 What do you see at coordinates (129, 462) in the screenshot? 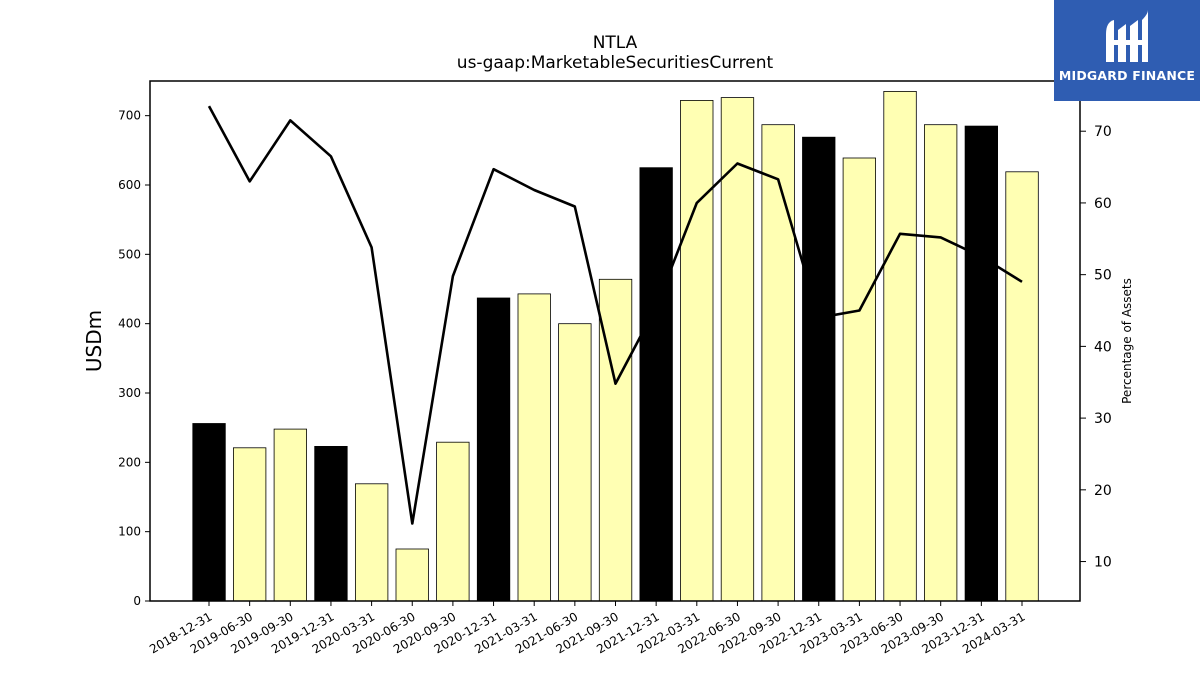
I see `left-tick-label: 200` at bounding box center [129, 462].